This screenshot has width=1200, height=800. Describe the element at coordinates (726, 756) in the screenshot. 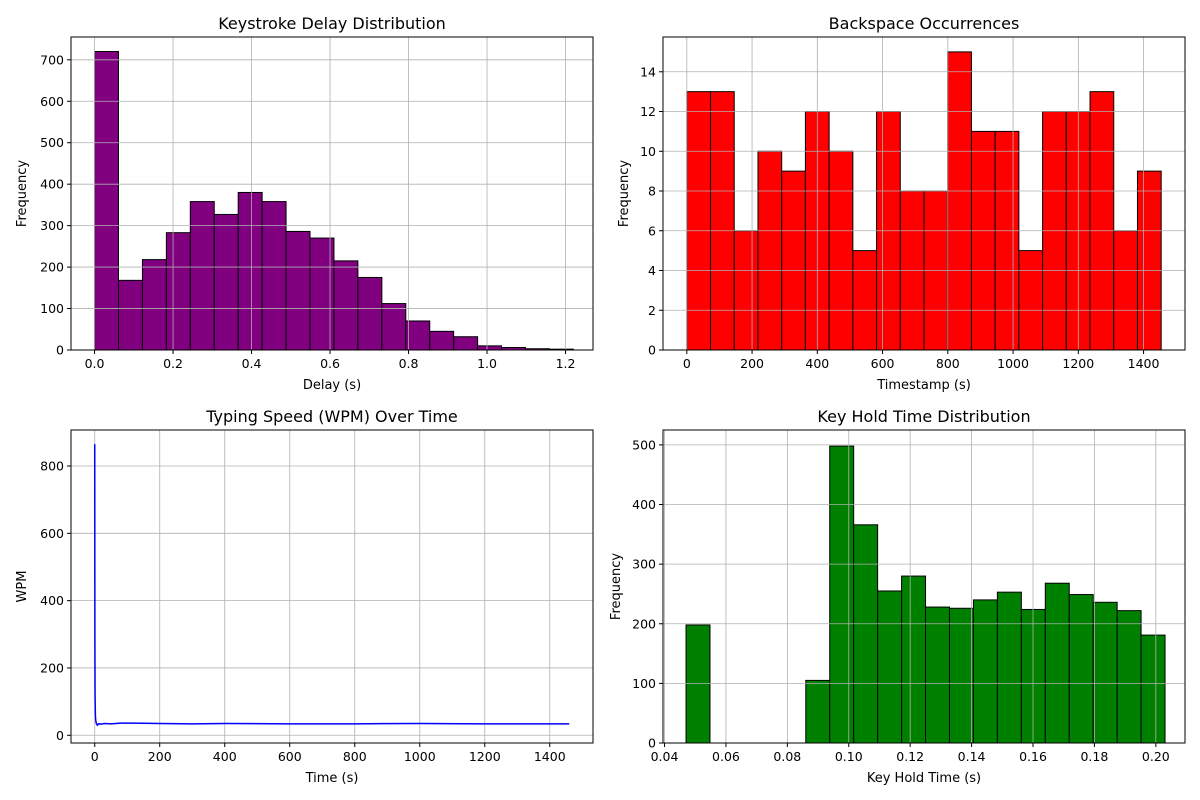

I see `x-tick-label: 0.06` at that location.